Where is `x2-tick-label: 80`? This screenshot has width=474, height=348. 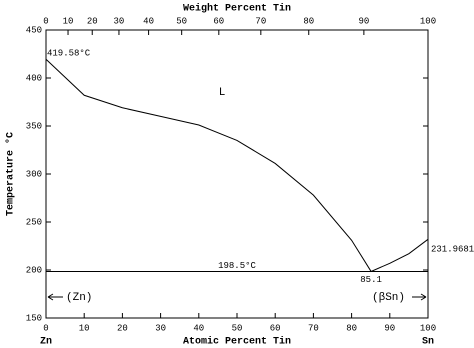 x2-tick-label: 80 is located at coordinates (308, 21).